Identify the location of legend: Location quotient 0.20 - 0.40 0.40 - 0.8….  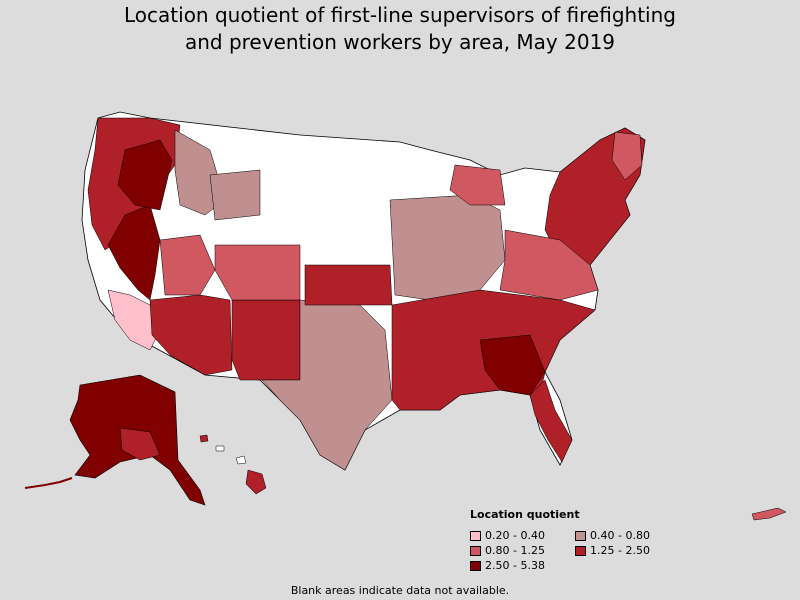
(585, 540).